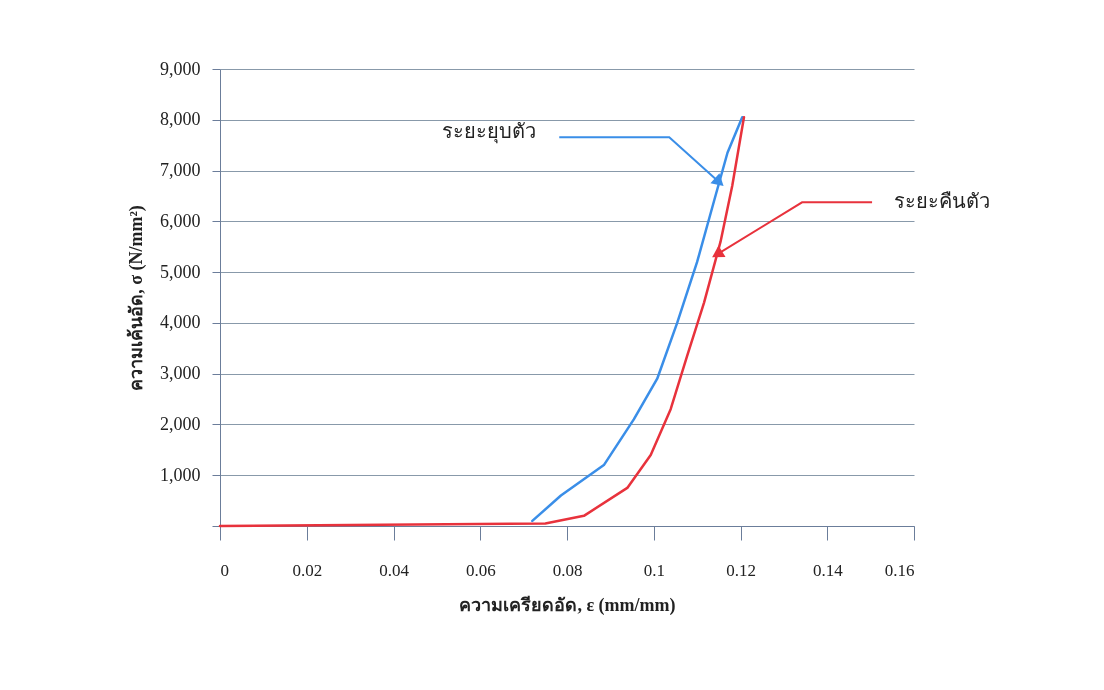 The image size is (1104, 690). What do you see at coordinates (567, 605) in the screenshot?
I see `x-axis-title: ความเครียดอัด, ε (mm/mm)` at bounding box center [567, 605].